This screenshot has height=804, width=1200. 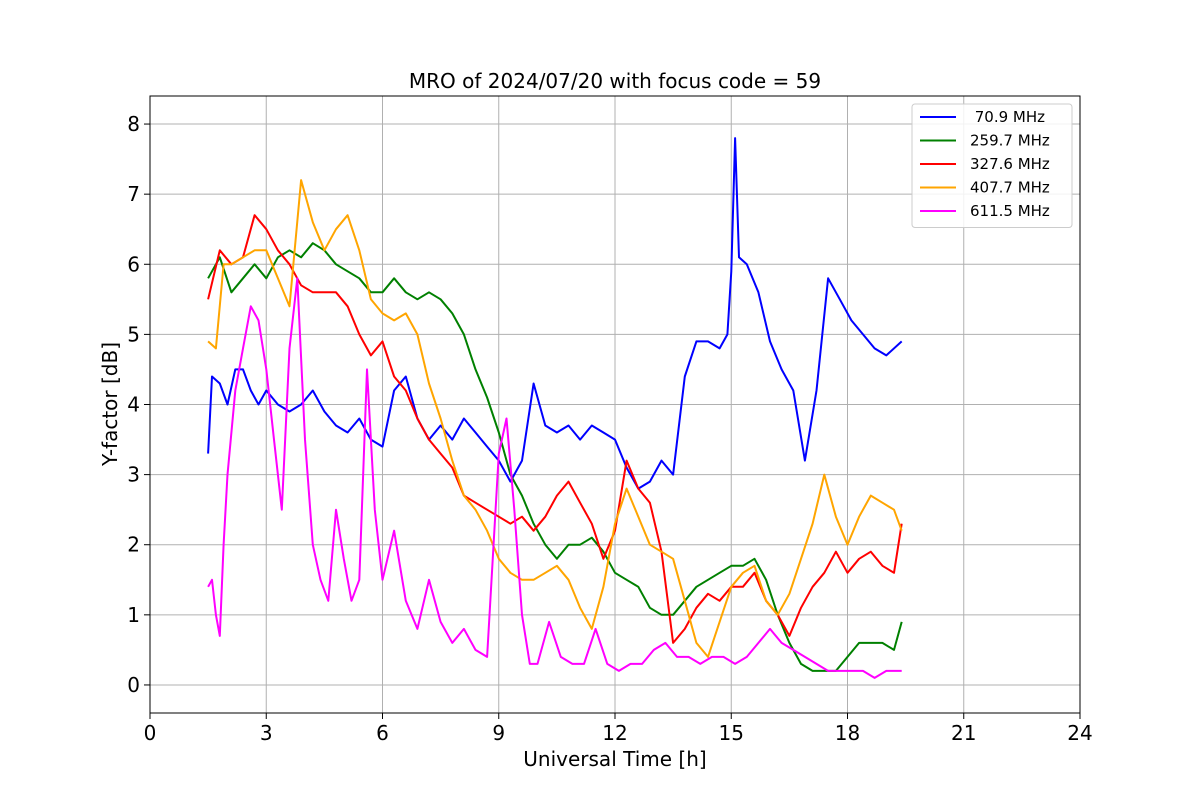 I want to click on x-tick-label: 24, so click(x=1079, y=733).